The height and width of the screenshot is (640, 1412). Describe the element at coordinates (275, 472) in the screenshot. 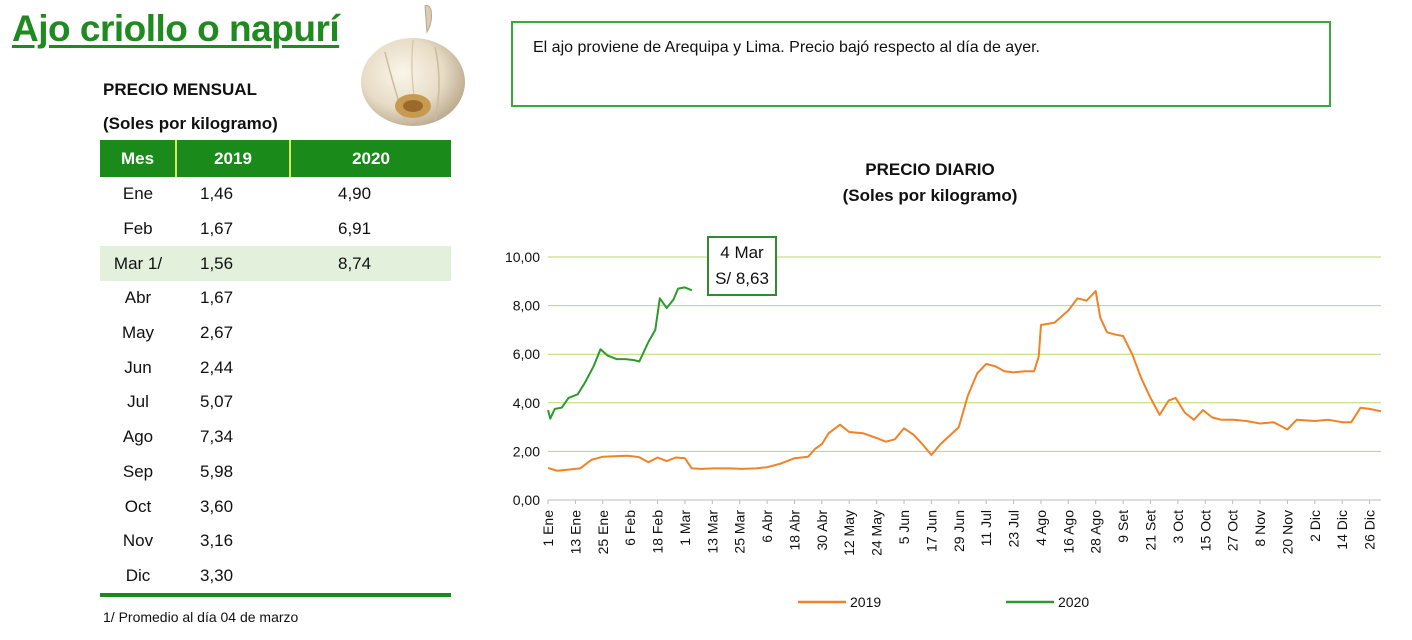

I see `table-row: Sep 5,98` at that location.